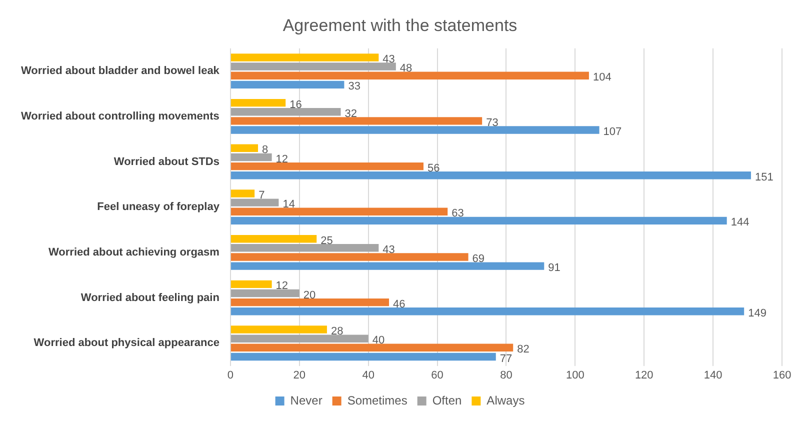 The image size is (810, 425). What do you see at coordinates (368, 375) in the screenshot?
I see `x-tick-label: 40` at bounding box center [368, 375].